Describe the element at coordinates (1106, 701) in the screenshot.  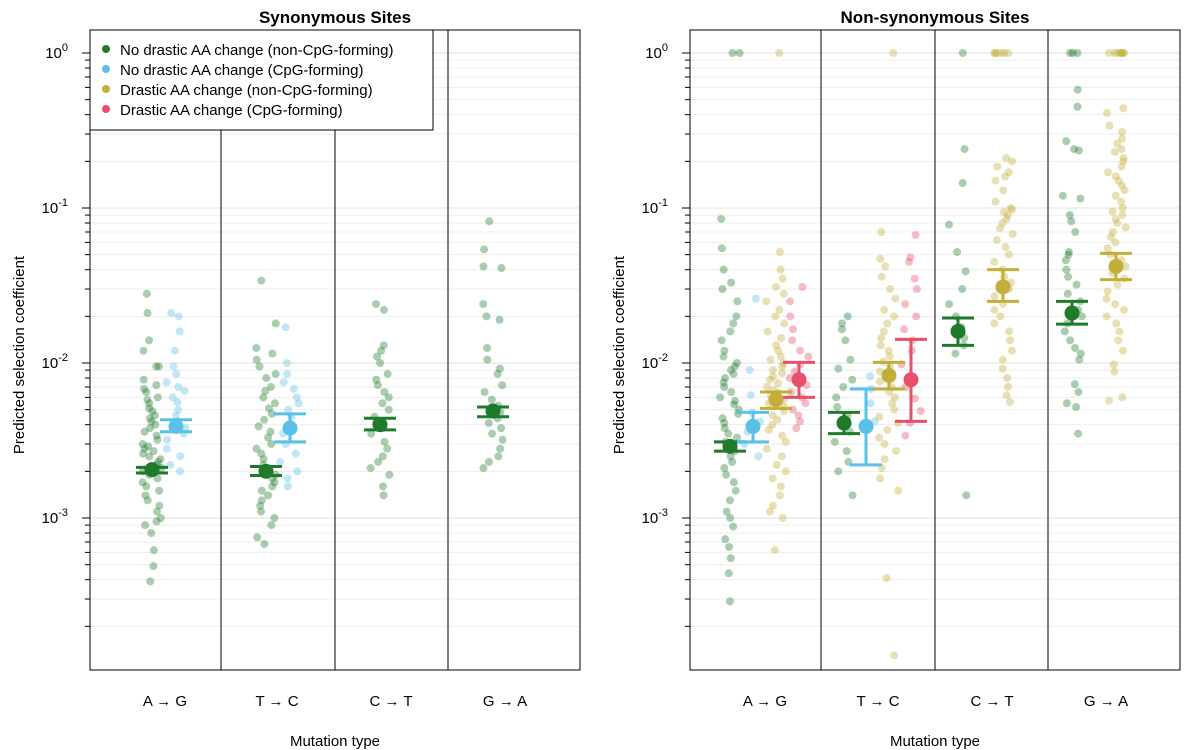
I see `x-tick-label: G → A` at that location.